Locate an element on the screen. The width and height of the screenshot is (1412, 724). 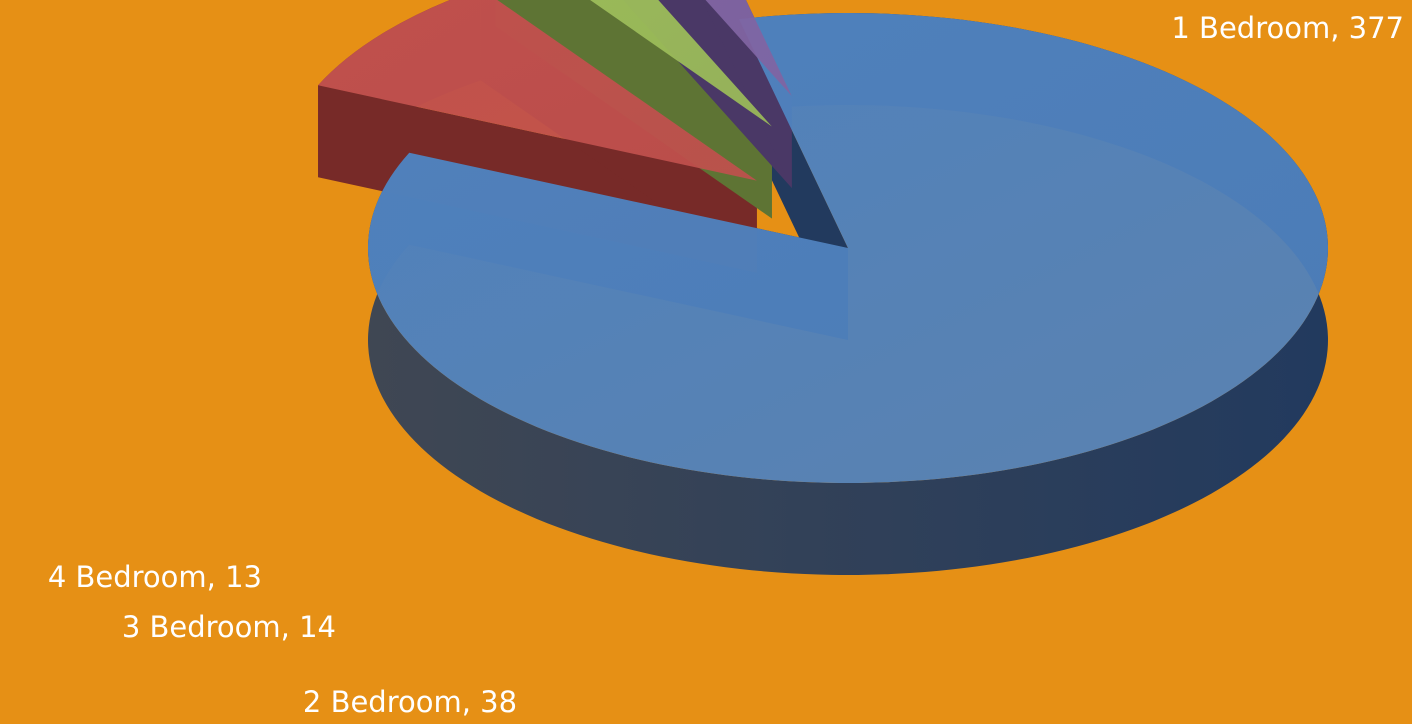
slice-3-bedroom is located at coordinates (681, 63).